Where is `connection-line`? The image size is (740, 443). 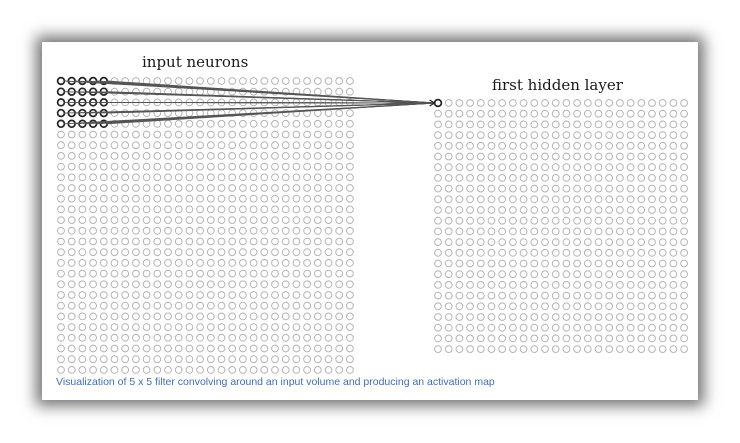
connection-line is located at coordinates (271, 97).